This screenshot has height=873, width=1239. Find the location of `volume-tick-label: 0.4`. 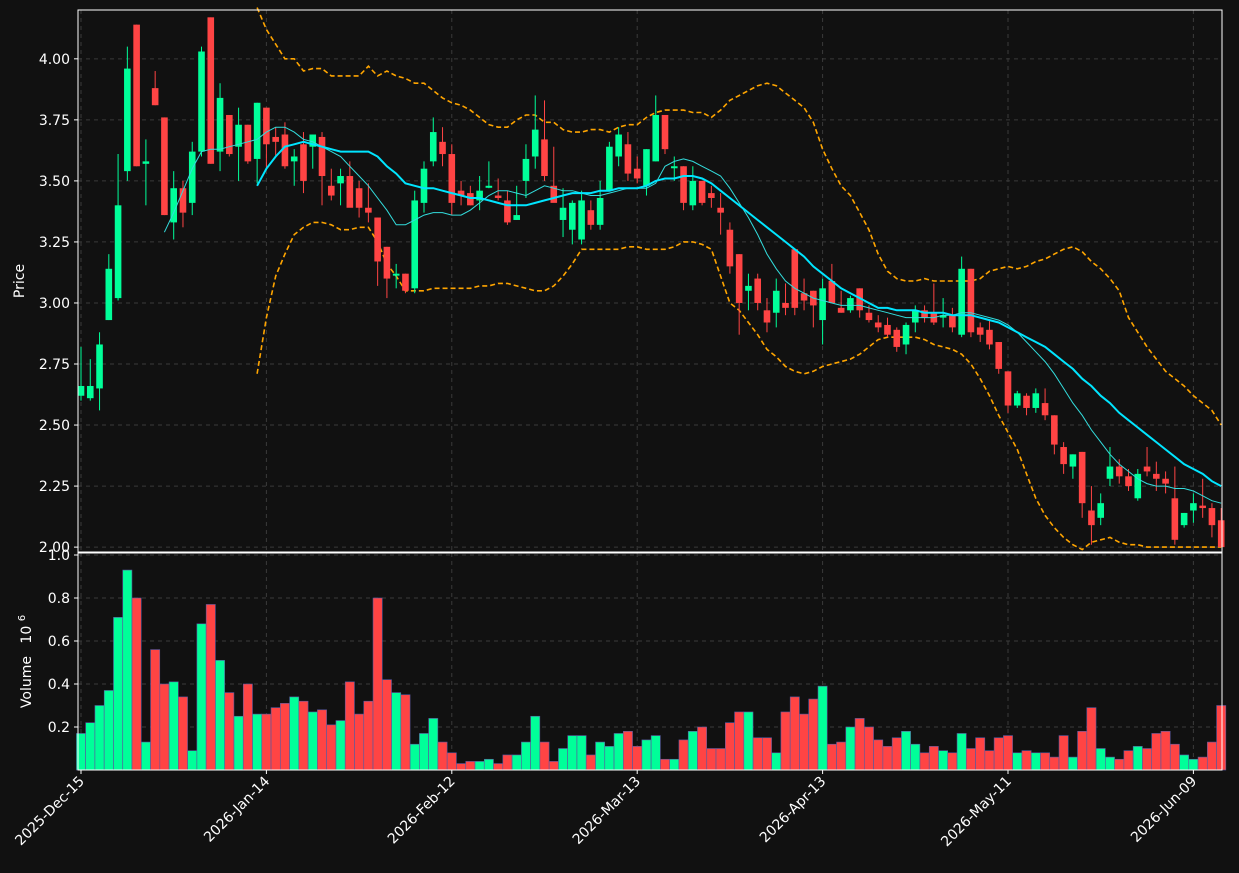

volume-tick-label: 0.4 is located at coordinates (59, 685).